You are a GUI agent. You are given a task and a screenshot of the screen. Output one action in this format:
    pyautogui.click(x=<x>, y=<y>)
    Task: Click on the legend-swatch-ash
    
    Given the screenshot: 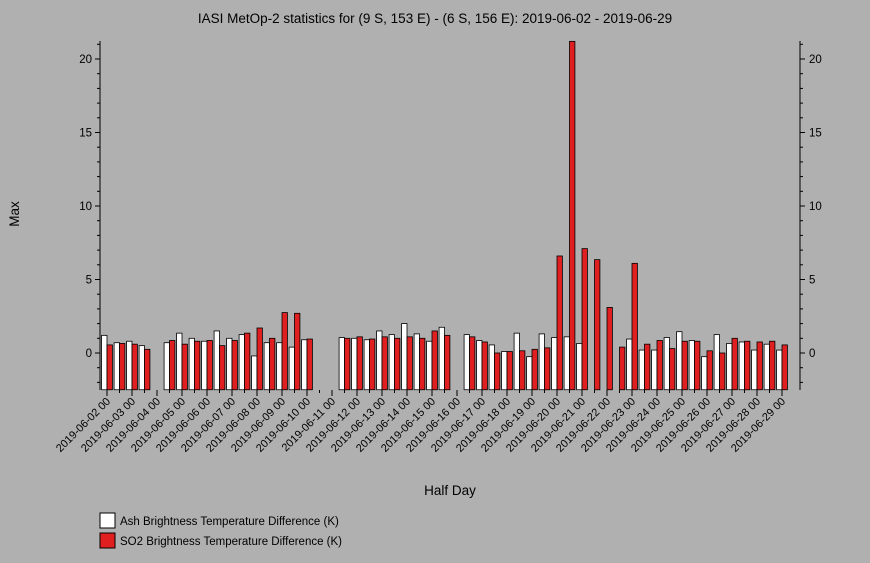 What is the action you would take?
    pyautogui.click(x=107, y=520)
    